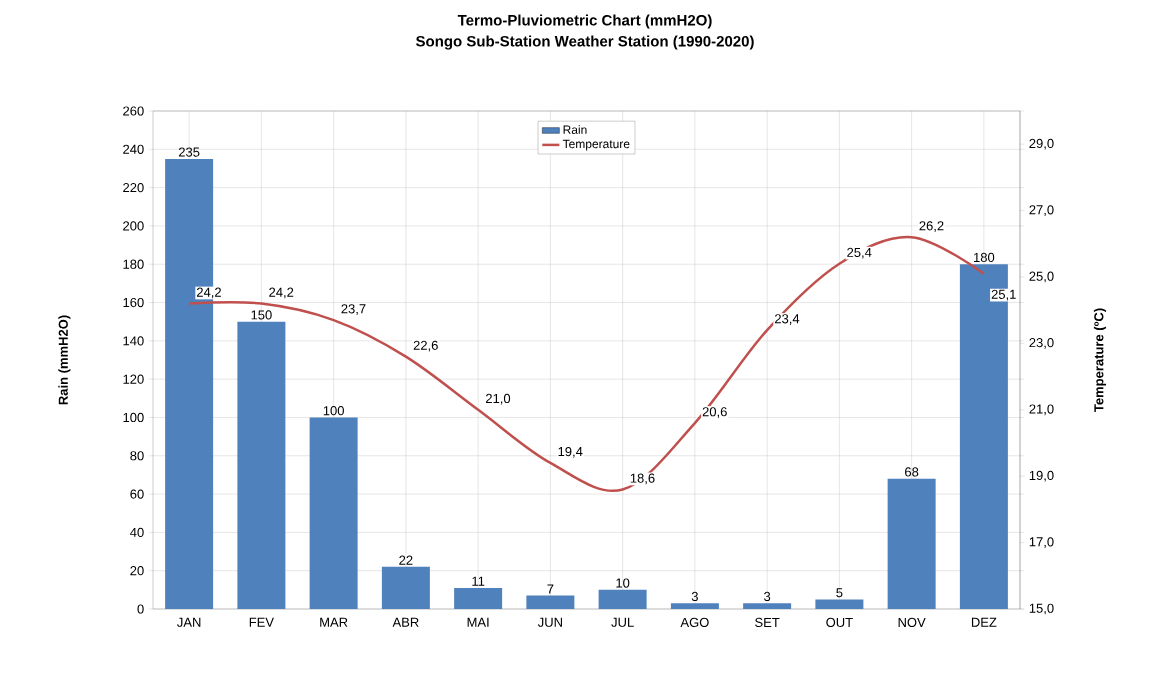 The height and width of the screenshot is (675, 1167). I want to click on y-tick-label: 80, so click(137, 456).